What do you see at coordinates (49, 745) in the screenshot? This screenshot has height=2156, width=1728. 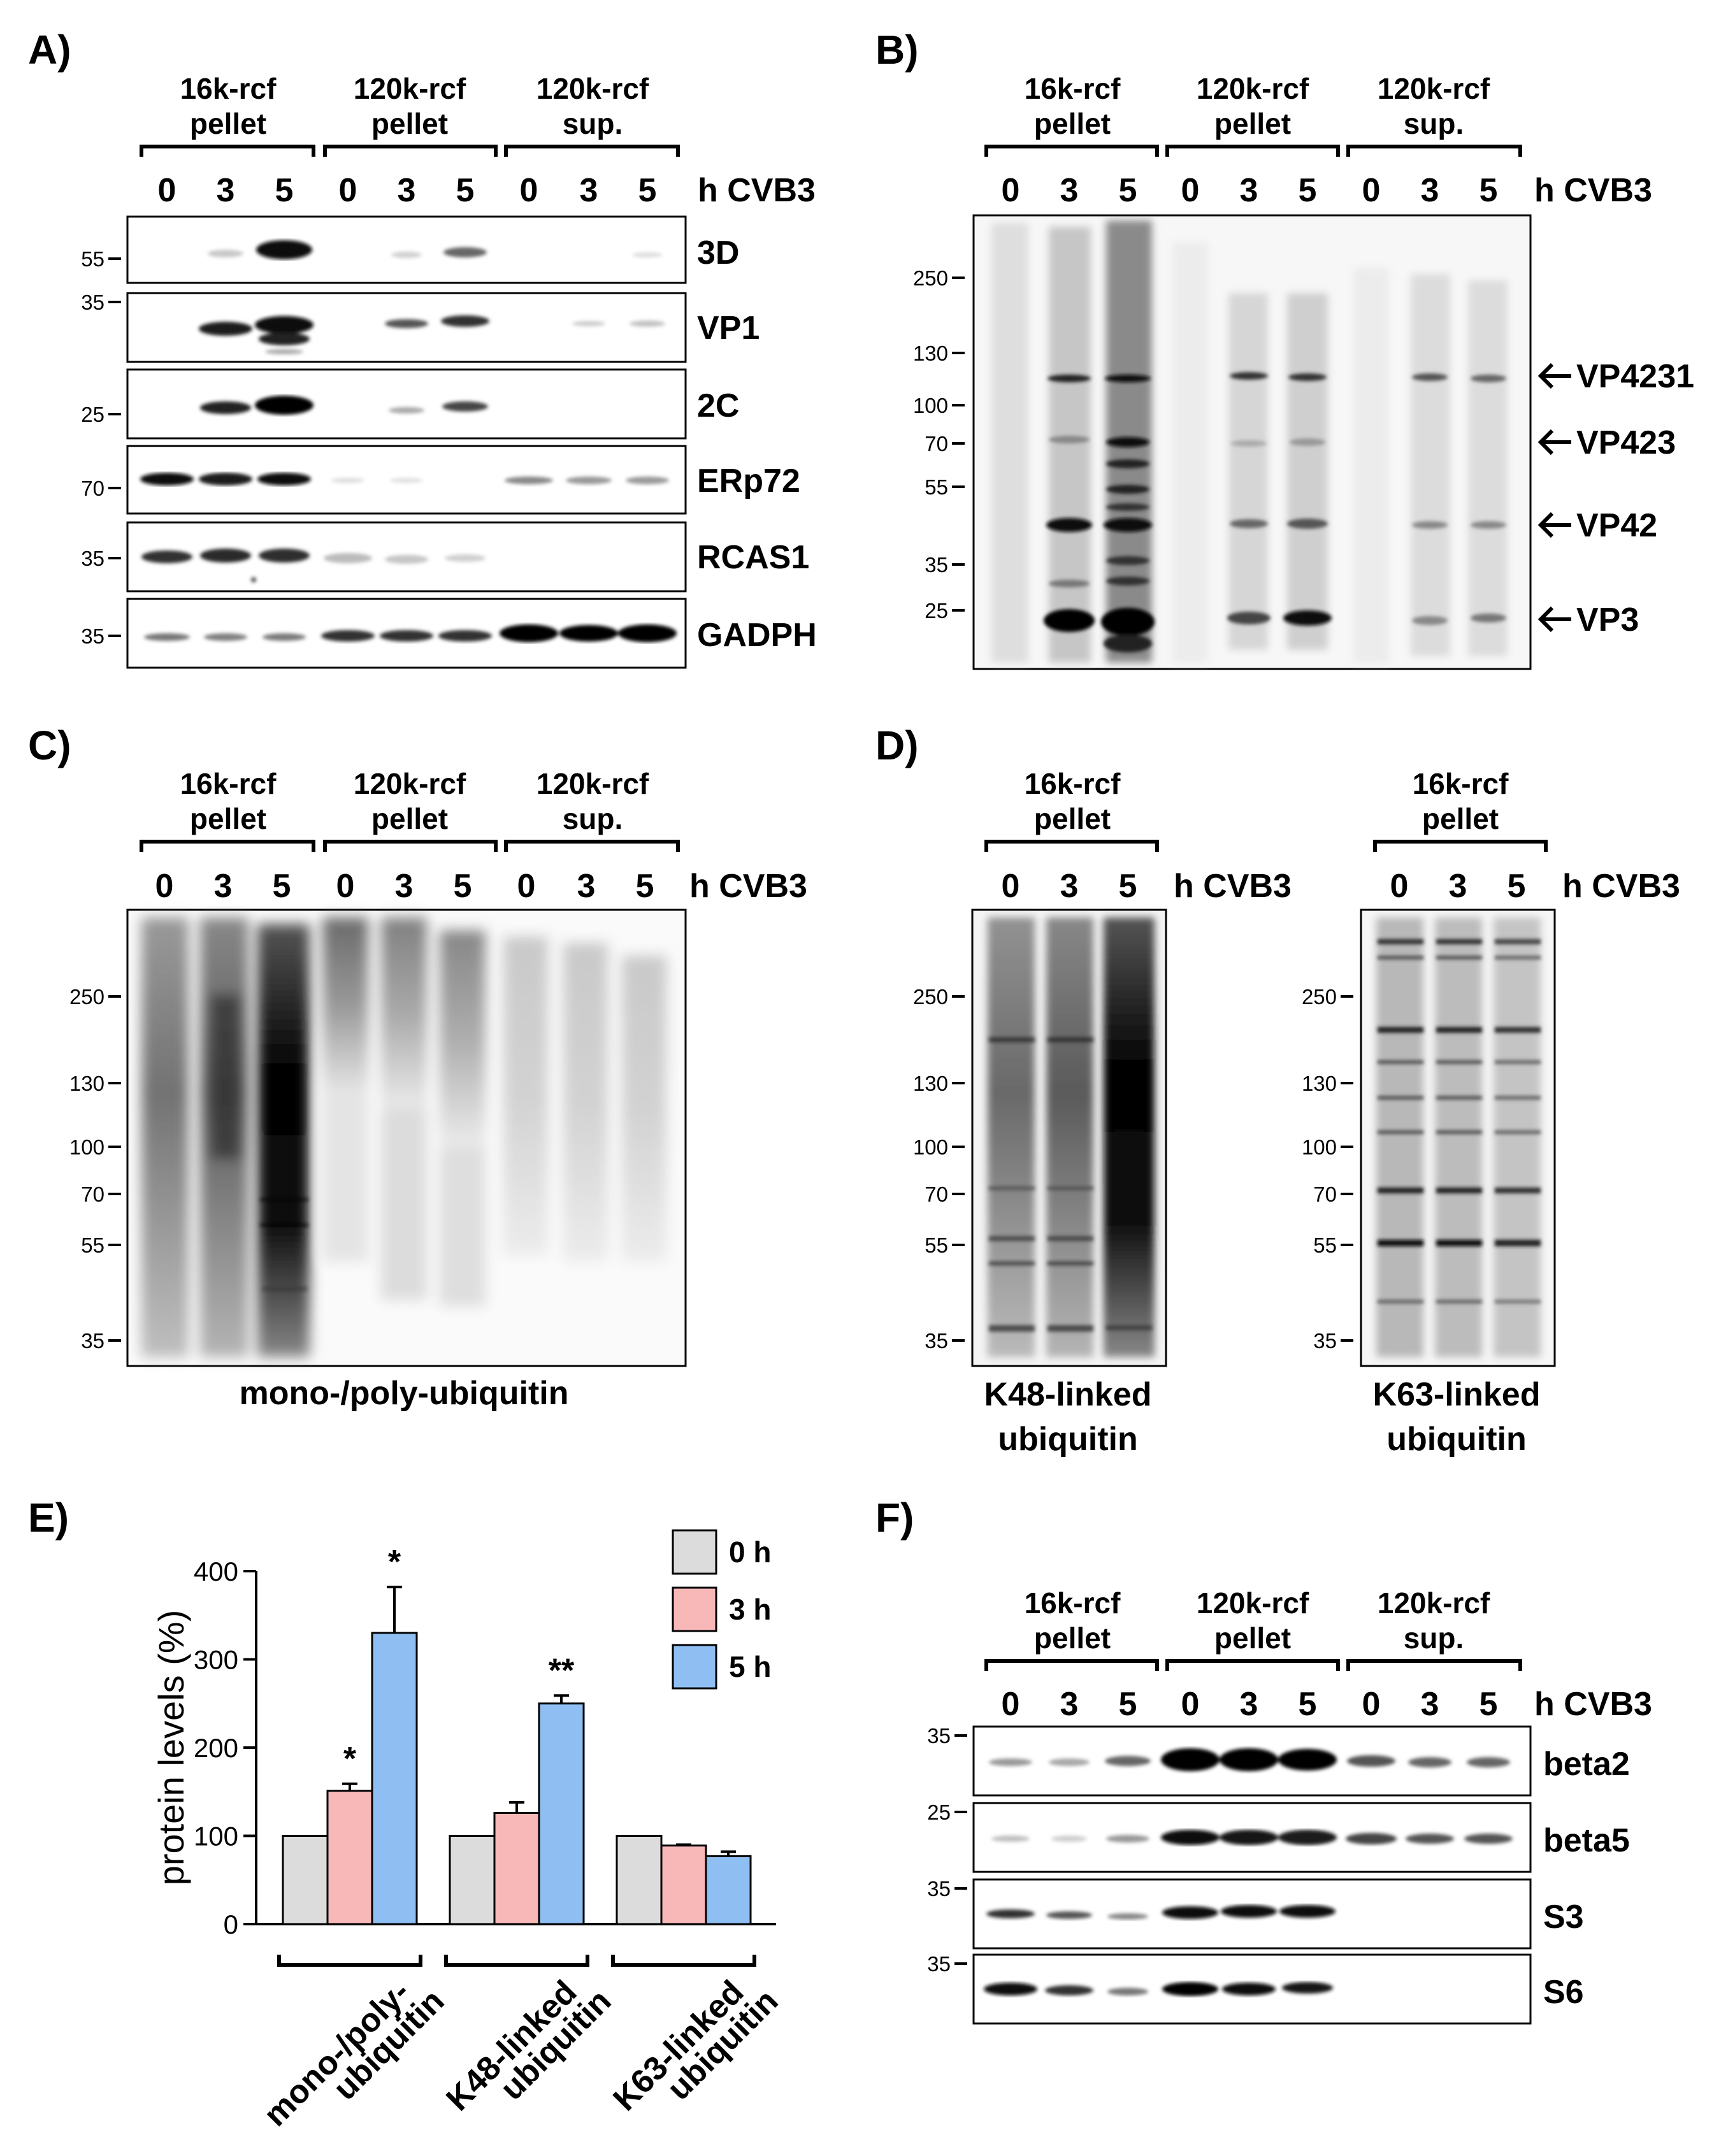 I see `panel-c-label: C)` at bounding box center [49, 745].